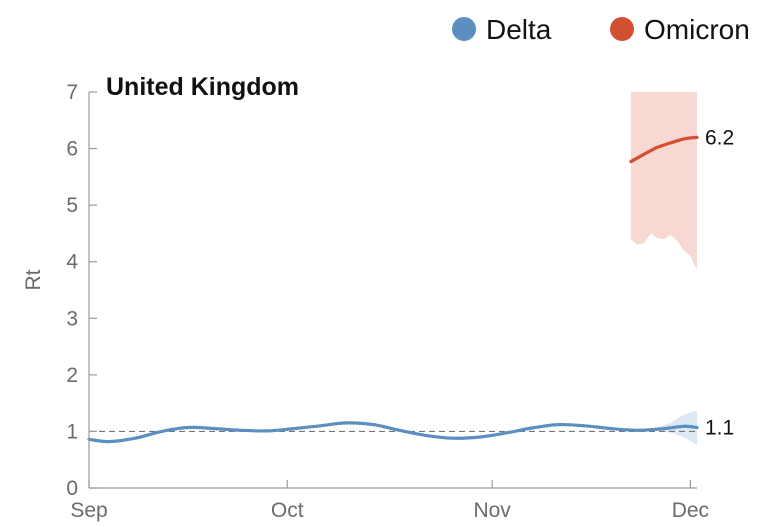 The width and height of the screenshot is (767, 527). I want to click on x-tick-label: Sep, so click(88, 510).